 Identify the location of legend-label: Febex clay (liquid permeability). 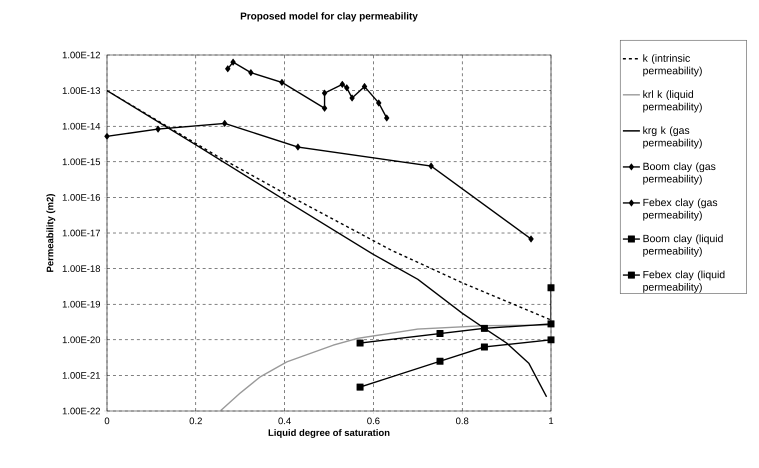
(683, 281).